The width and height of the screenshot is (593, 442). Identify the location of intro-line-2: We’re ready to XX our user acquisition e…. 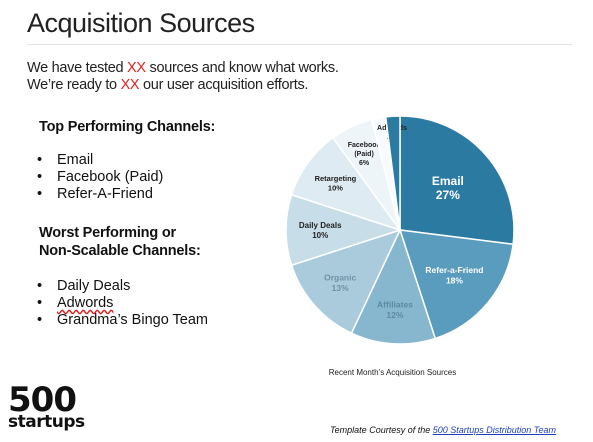
(183, 85).